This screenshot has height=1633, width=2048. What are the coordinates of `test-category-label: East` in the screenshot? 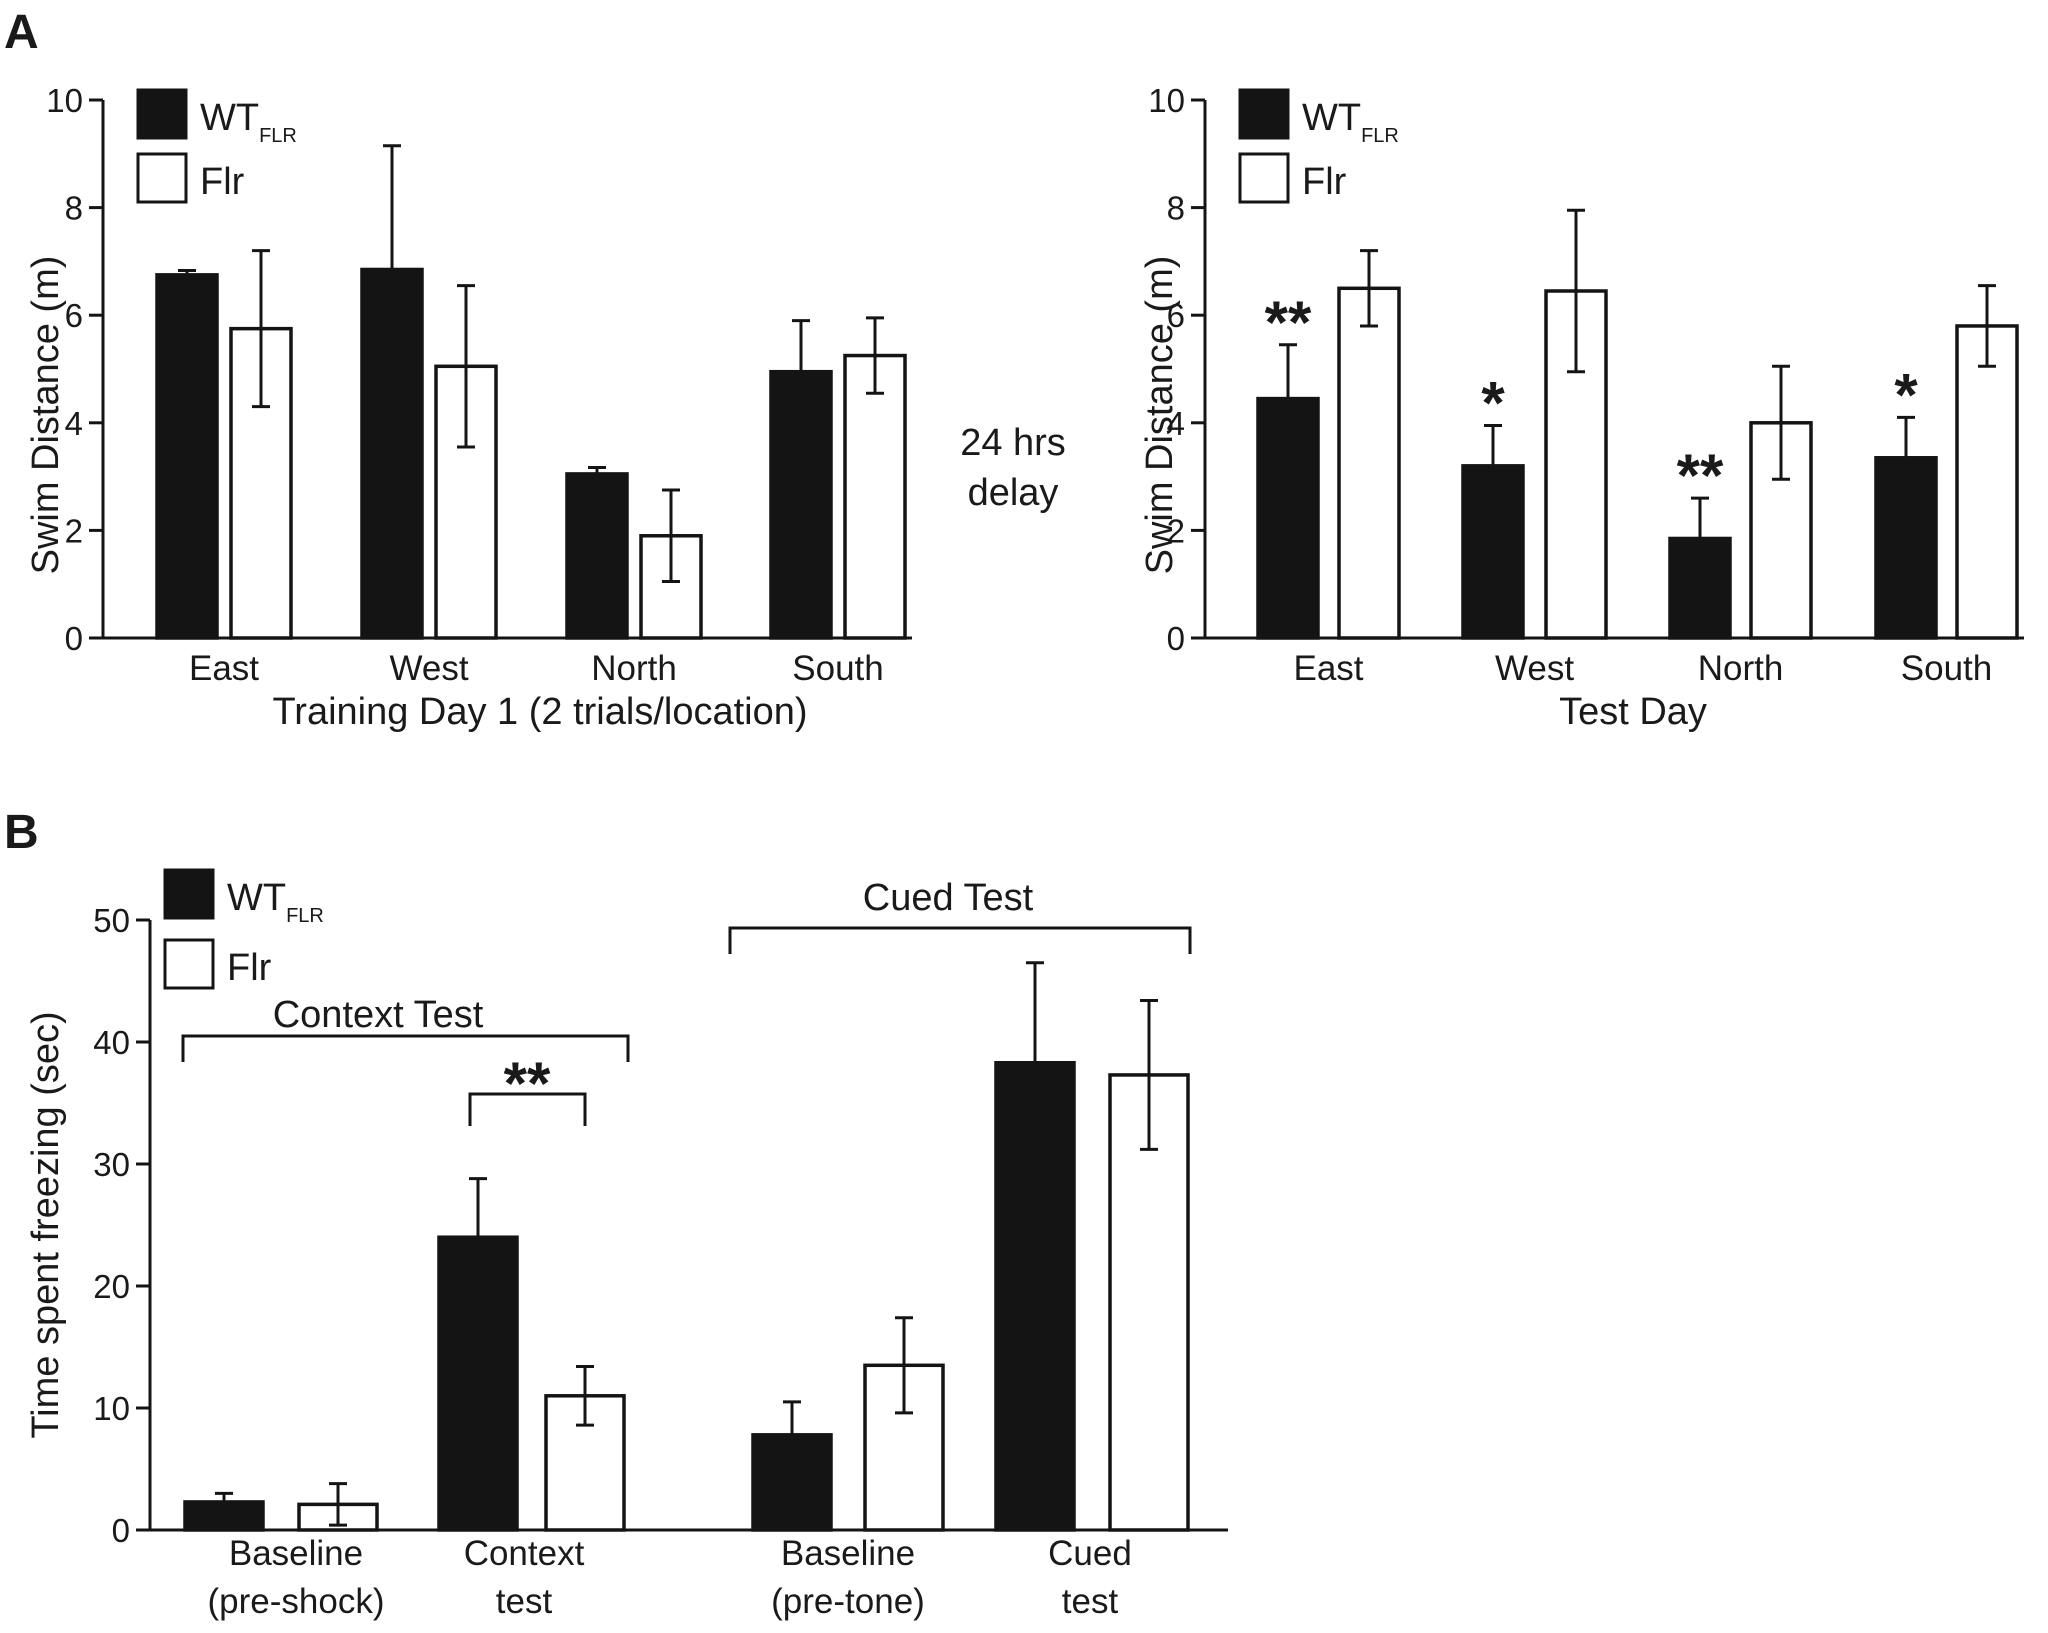 It's located at (1328, 668).